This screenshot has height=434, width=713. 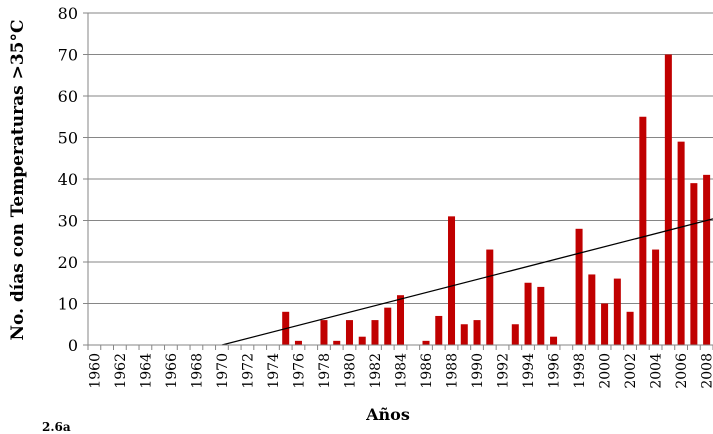 What do you see at coordinates (504, 371) in the screenshot?
I see `x-tick-label: 1992` at bounding box center [504, 371].